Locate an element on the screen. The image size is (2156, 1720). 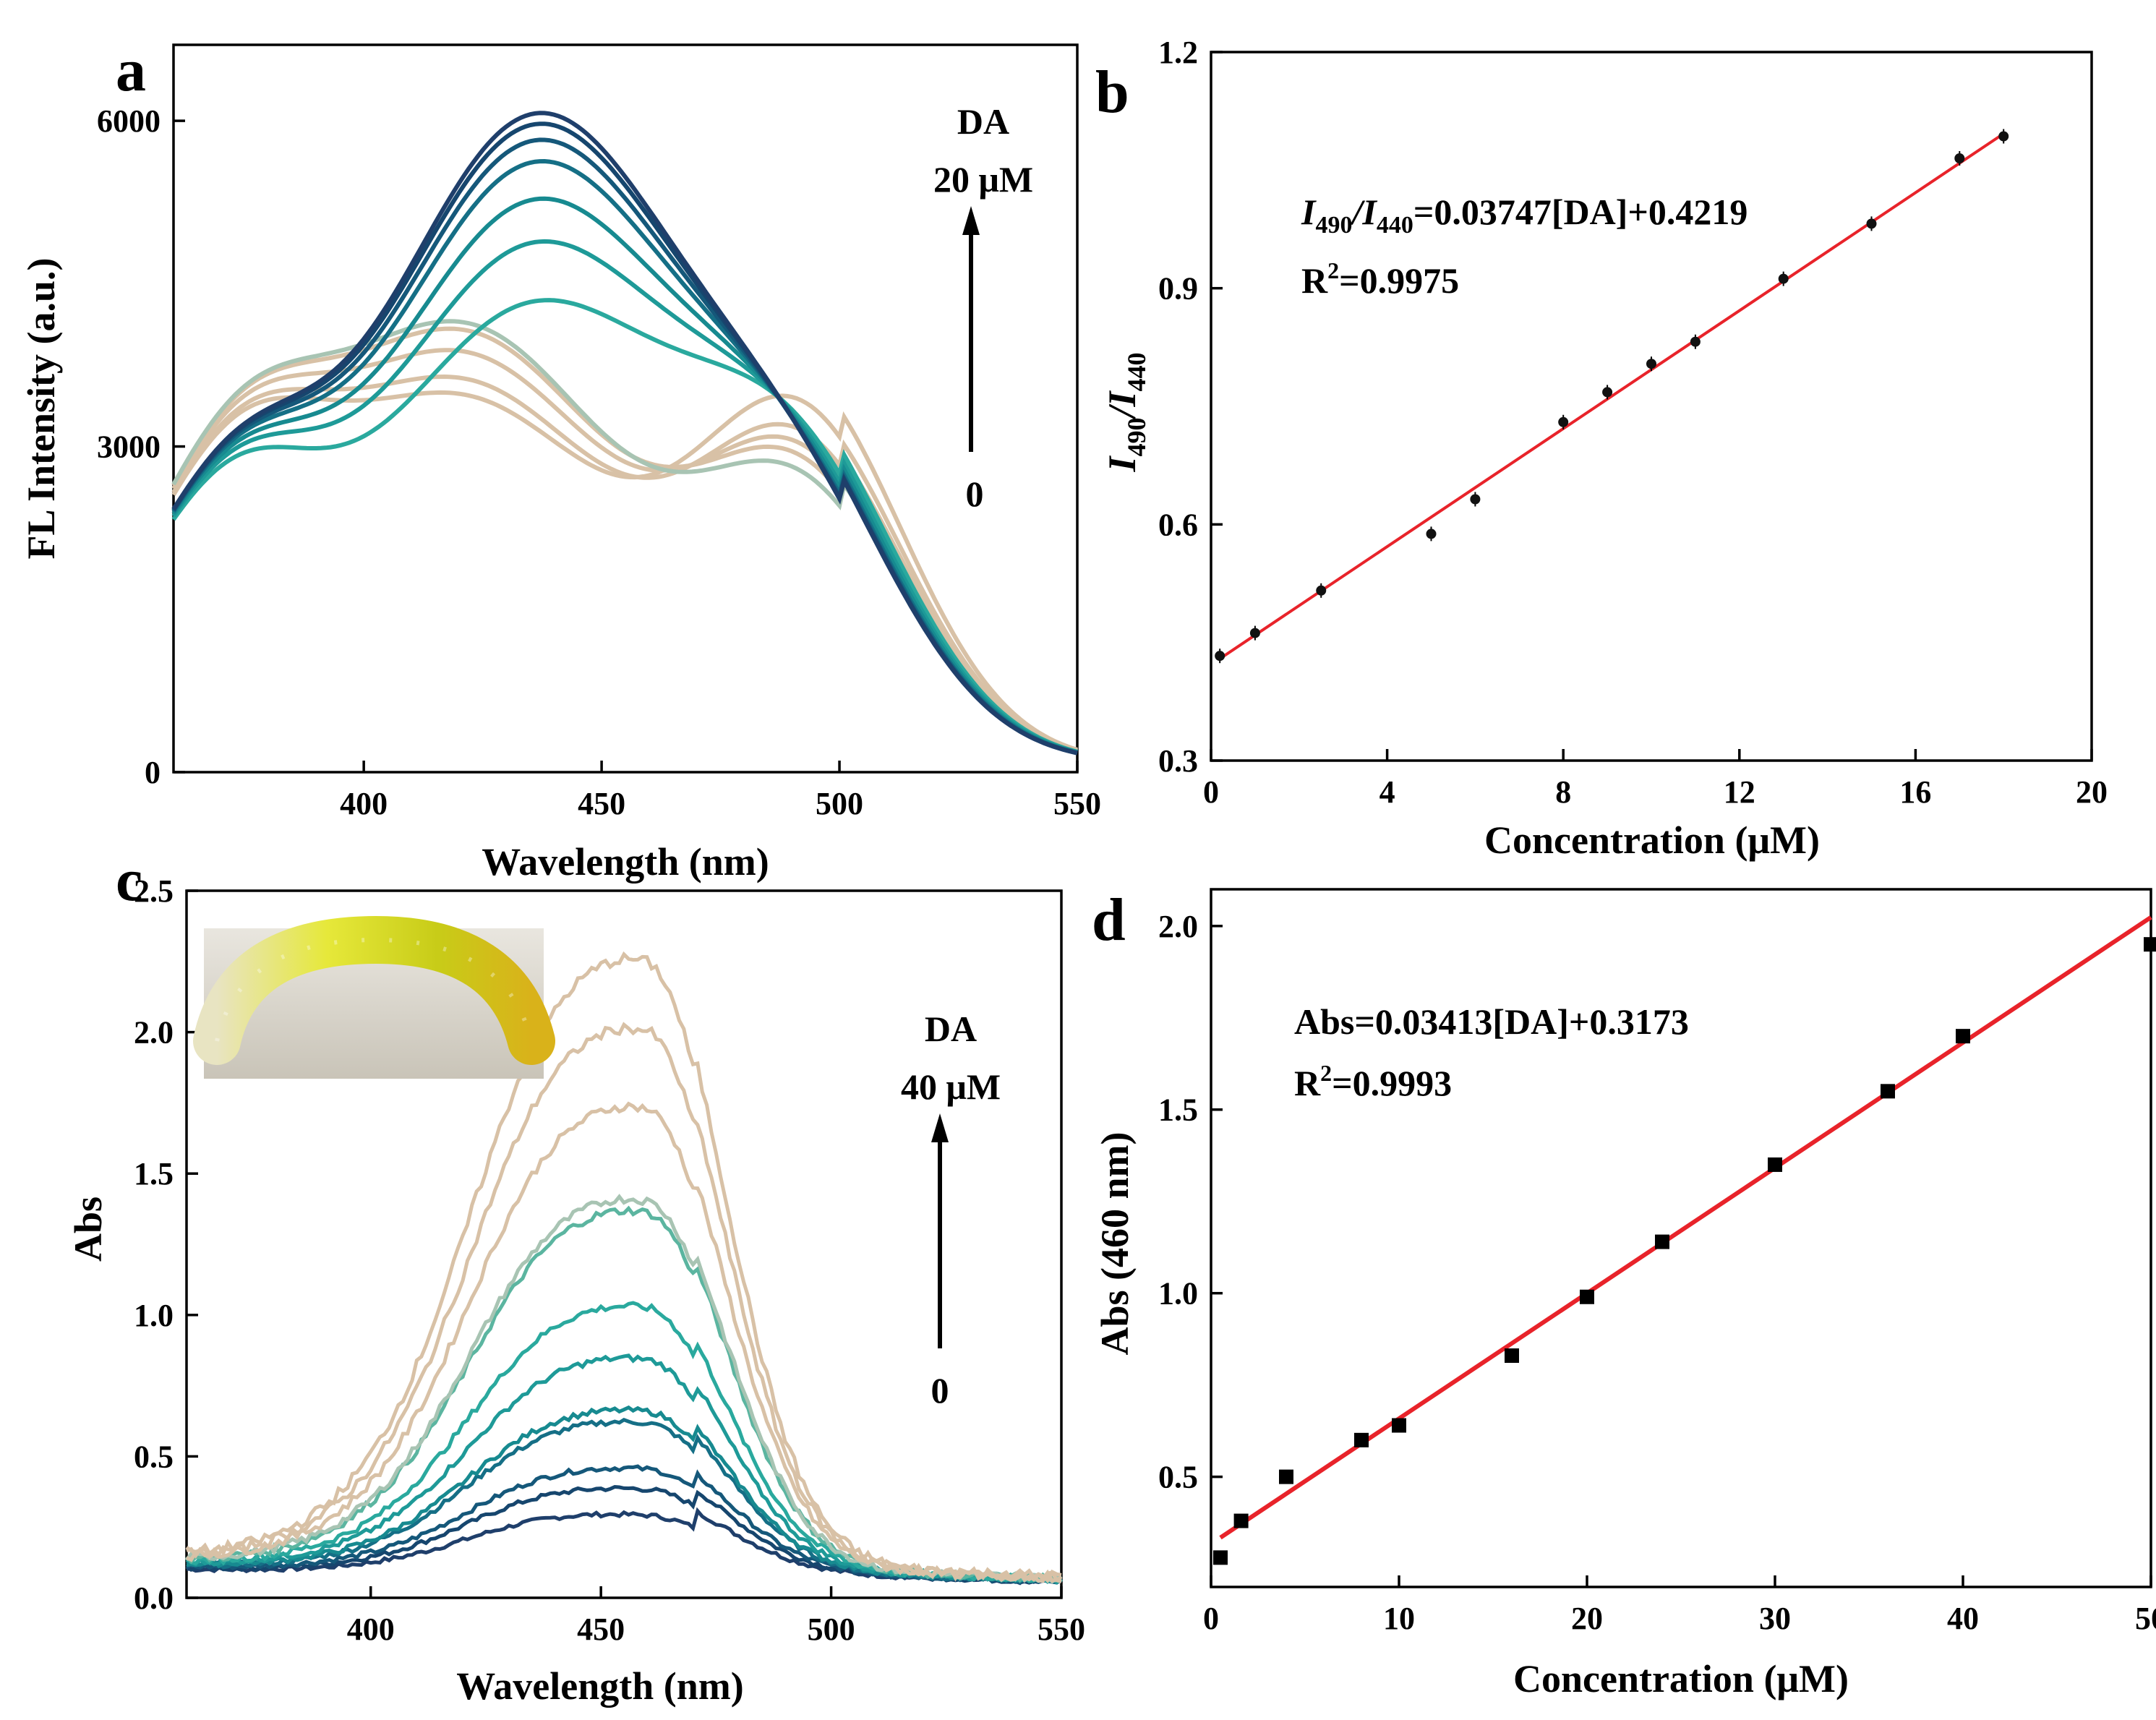
panel-a-letter: a is located at coordinates (131, 70).